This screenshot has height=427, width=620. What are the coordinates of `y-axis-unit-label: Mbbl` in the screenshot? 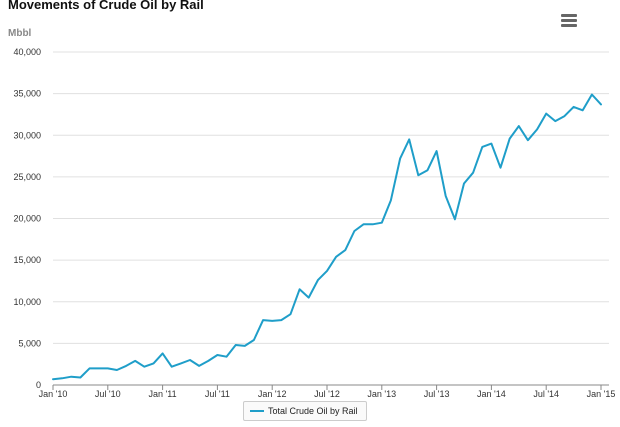 It's located at (20, 33).